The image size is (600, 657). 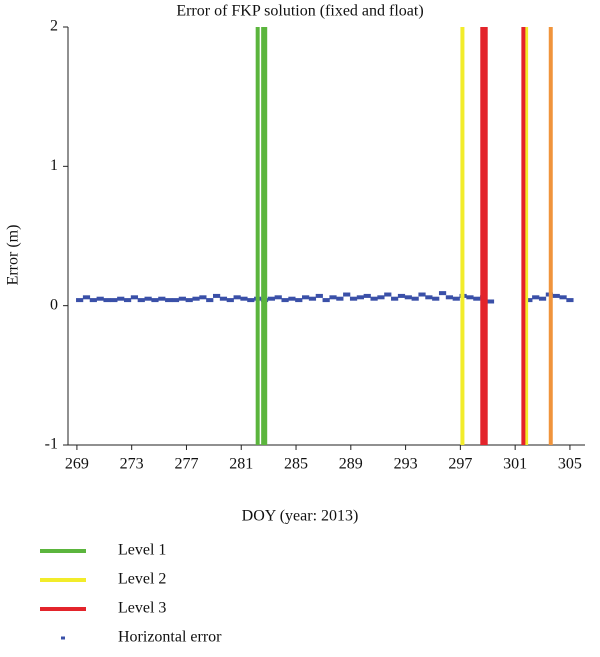 What do you see at coordinates (241, 464) in the screenshot?
I see `x-tick-label: 281` at bounding box center [241, 464].